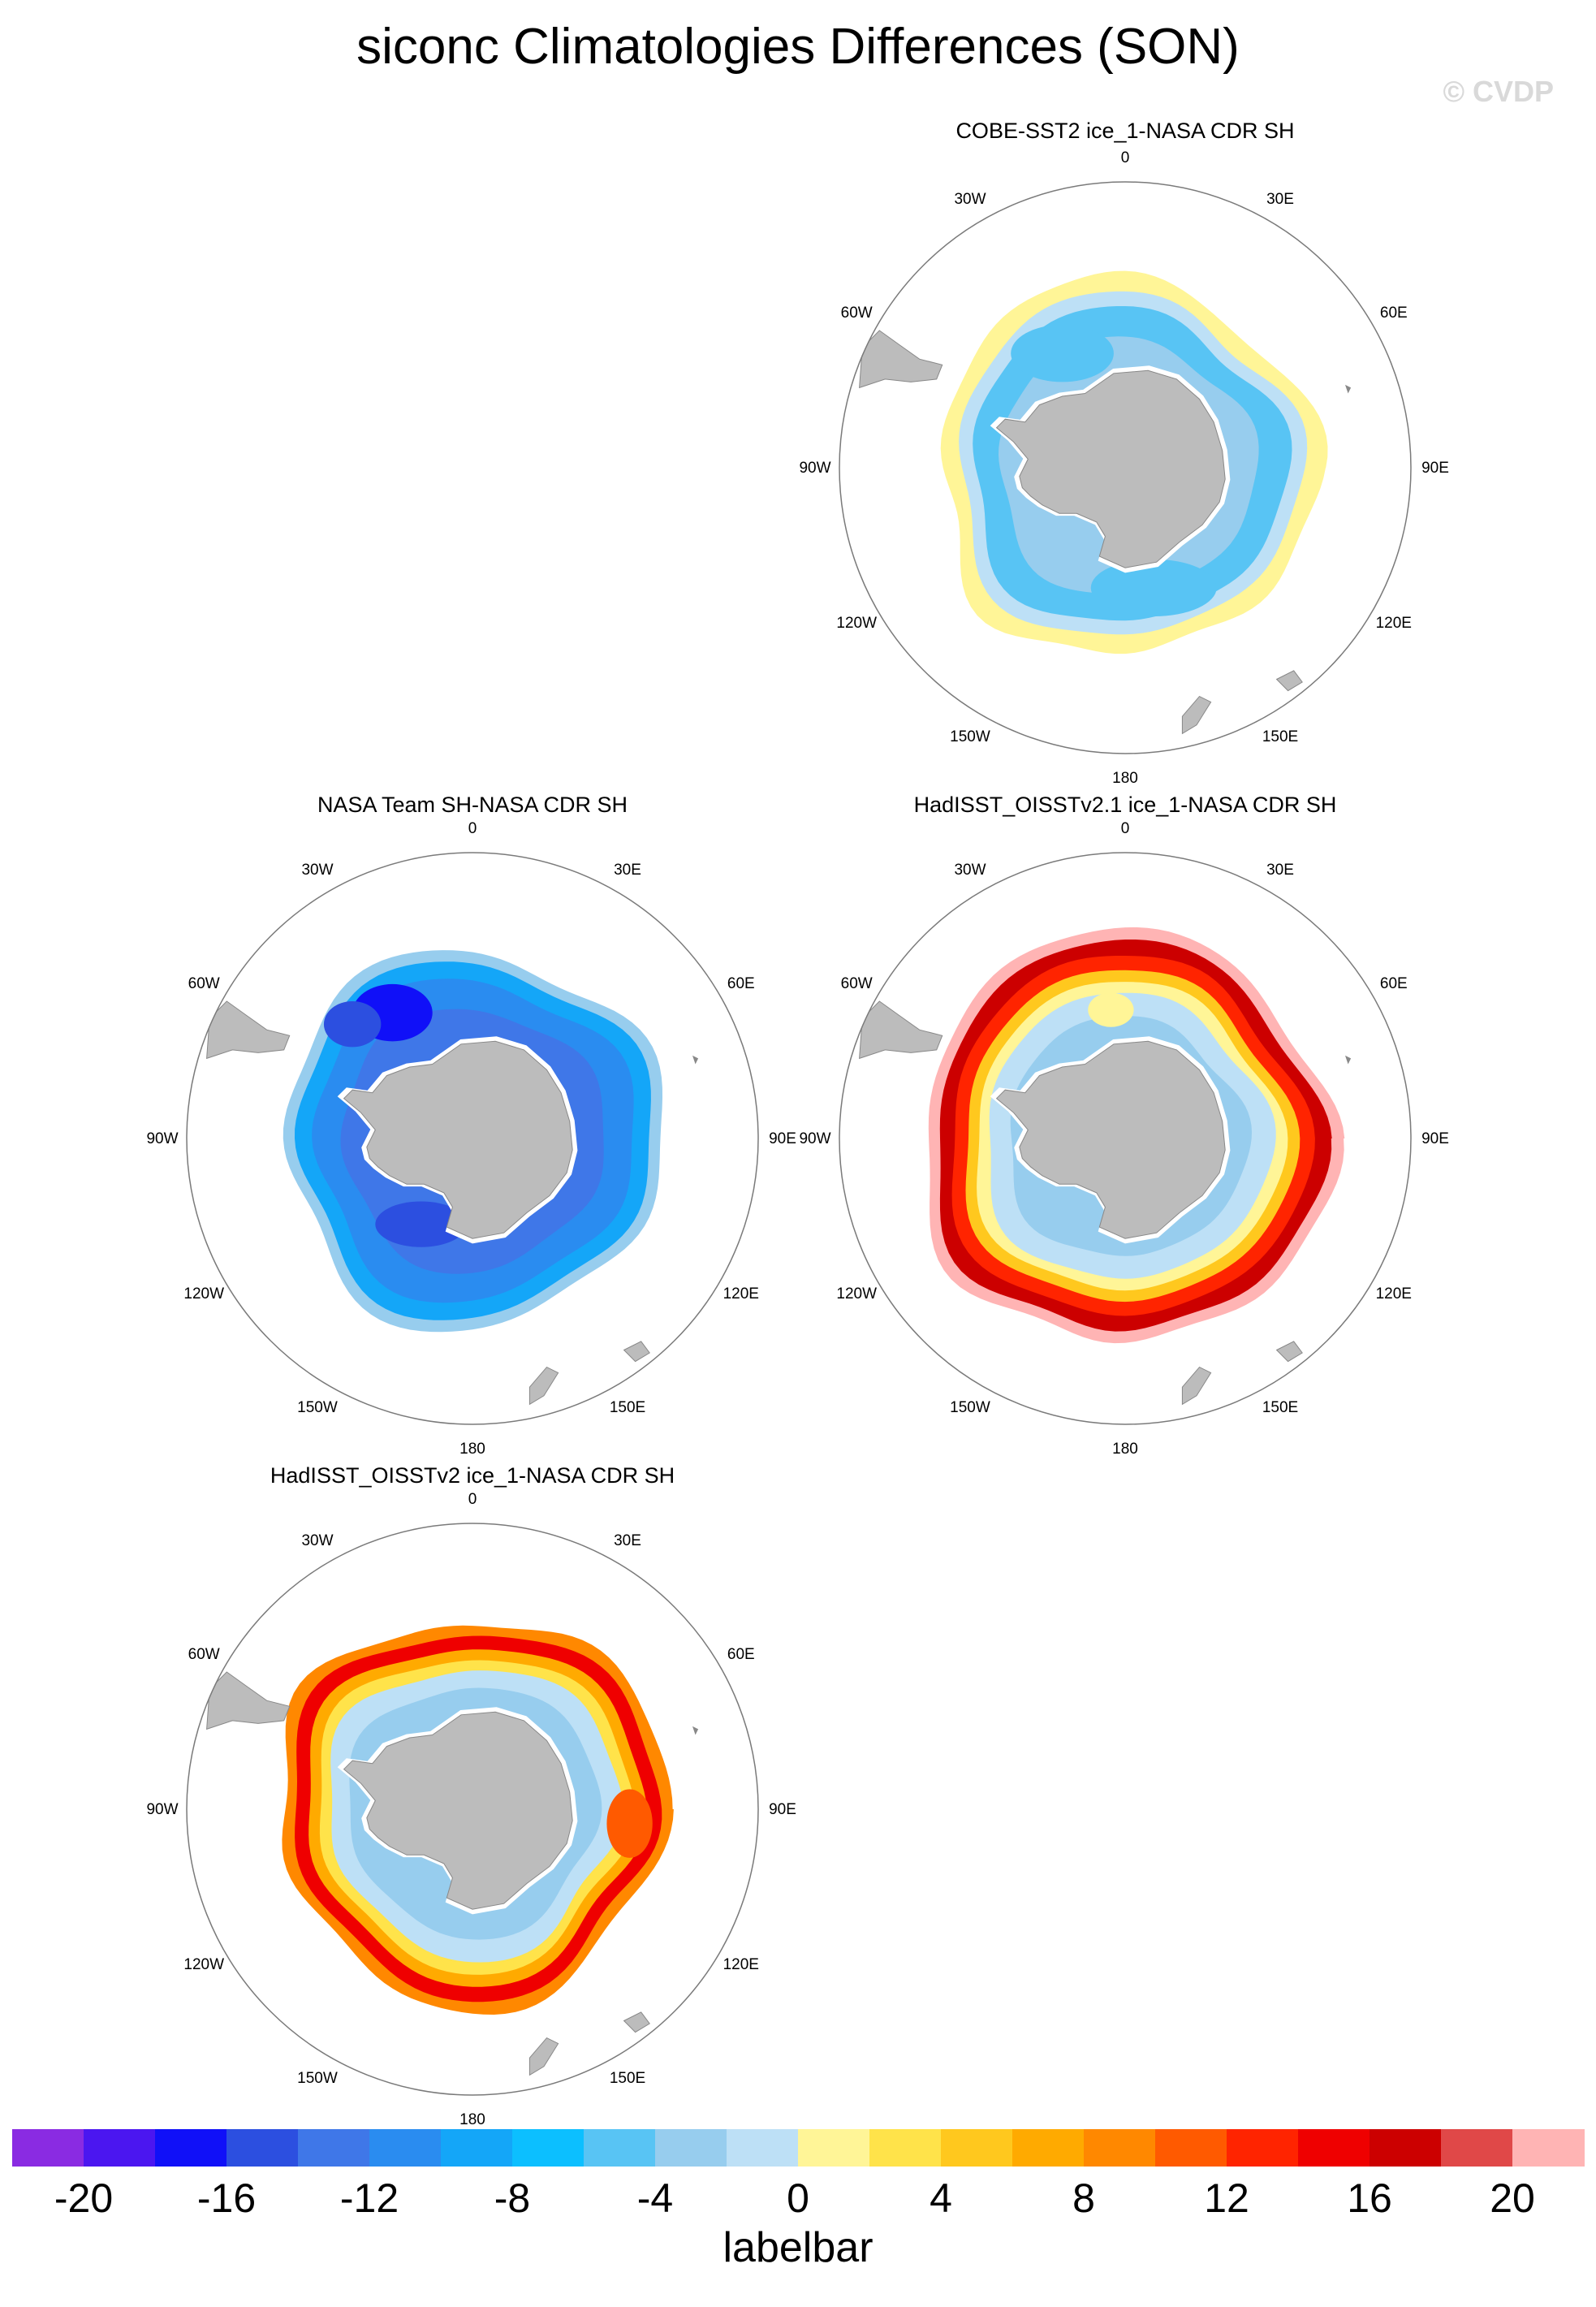 The width and height of the screenshot is (1596, 2307). I want to click on colorbar-ticks: -20 -16 -12 -8 -4 0 4 8 12 16 20, so click(798, 2199).